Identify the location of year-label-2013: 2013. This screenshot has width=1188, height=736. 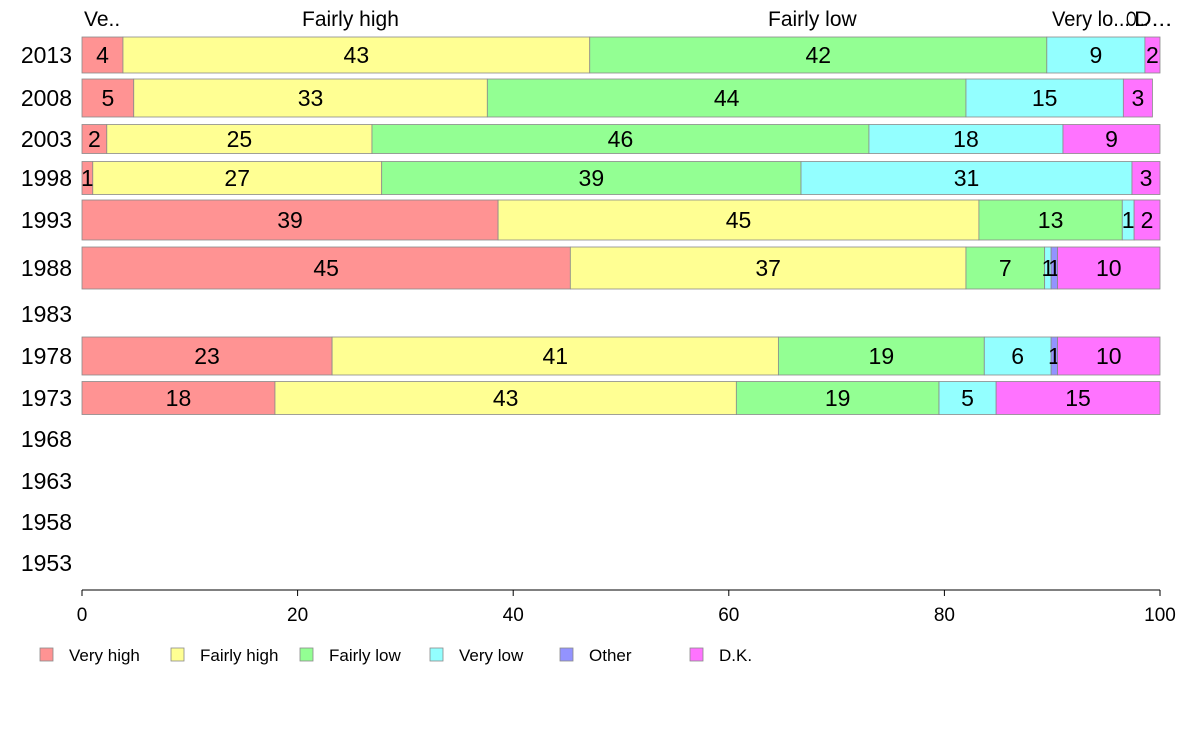
(46, 55).